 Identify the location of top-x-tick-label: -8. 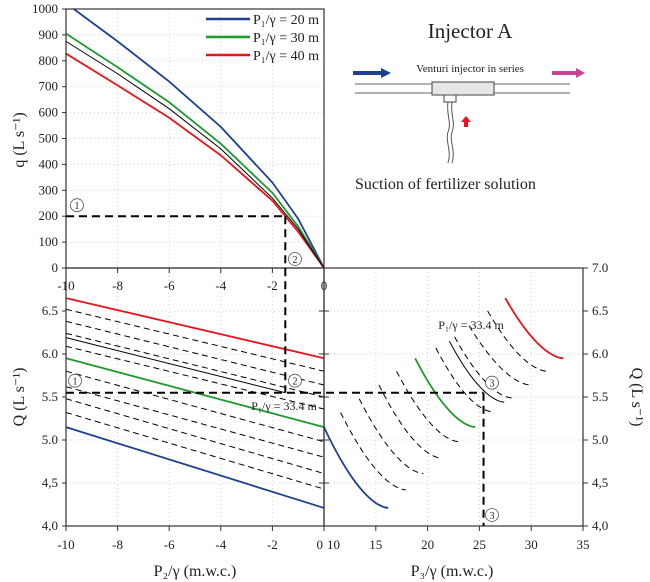
(117, 285).